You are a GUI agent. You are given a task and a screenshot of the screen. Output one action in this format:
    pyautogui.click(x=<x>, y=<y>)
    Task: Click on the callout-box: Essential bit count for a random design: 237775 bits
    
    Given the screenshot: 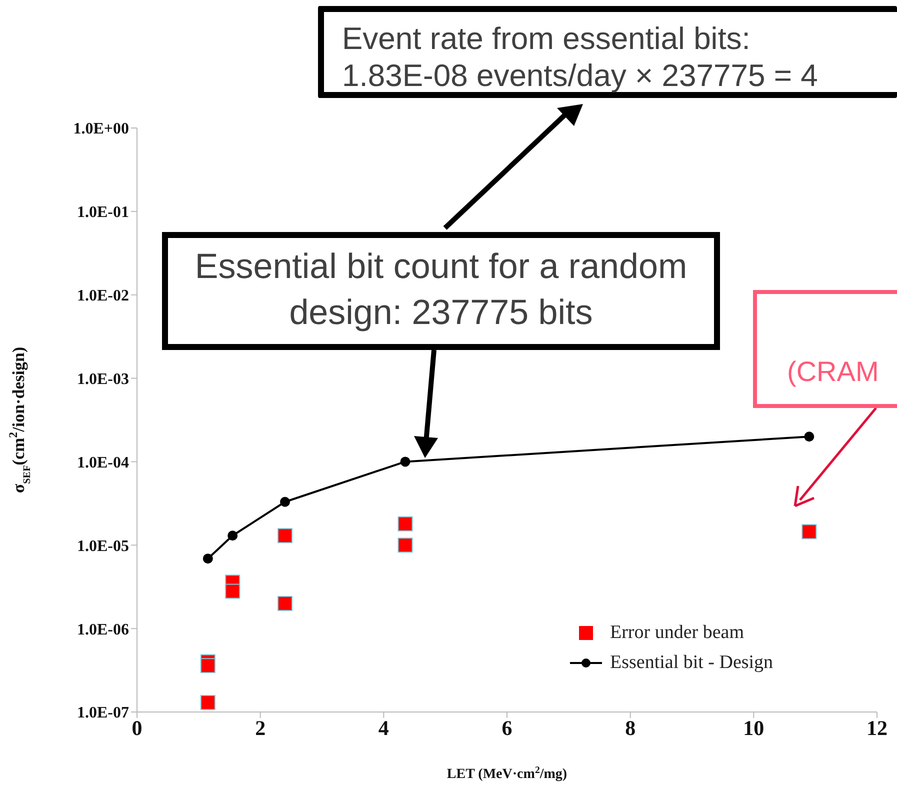 What is the action you would take?
    pyautogui.click(x=441, y=291)
    